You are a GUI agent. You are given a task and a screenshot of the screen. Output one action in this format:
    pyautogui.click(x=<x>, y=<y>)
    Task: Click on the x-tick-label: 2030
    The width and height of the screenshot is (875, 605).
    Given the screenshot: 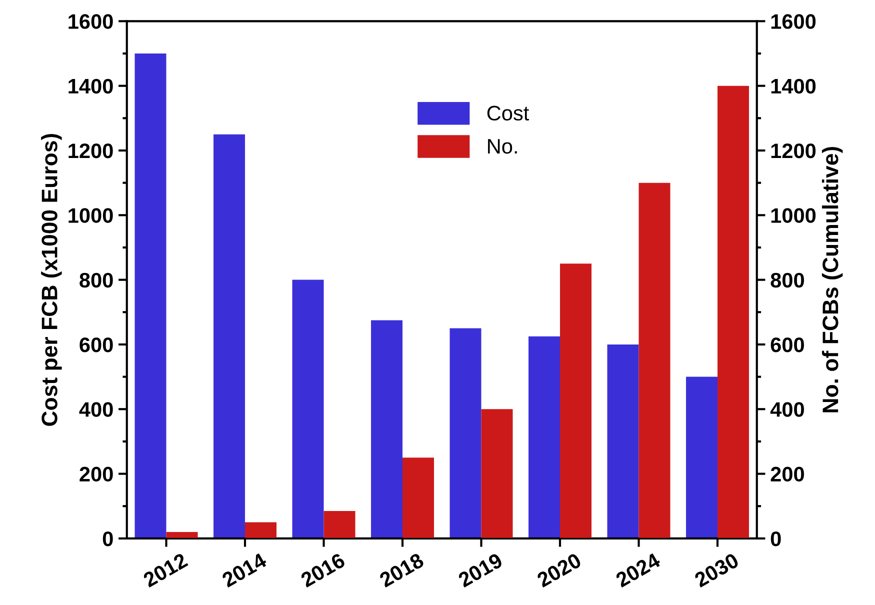 What is the action you would take?
    pyautogui.click(x=716, y=570)
    